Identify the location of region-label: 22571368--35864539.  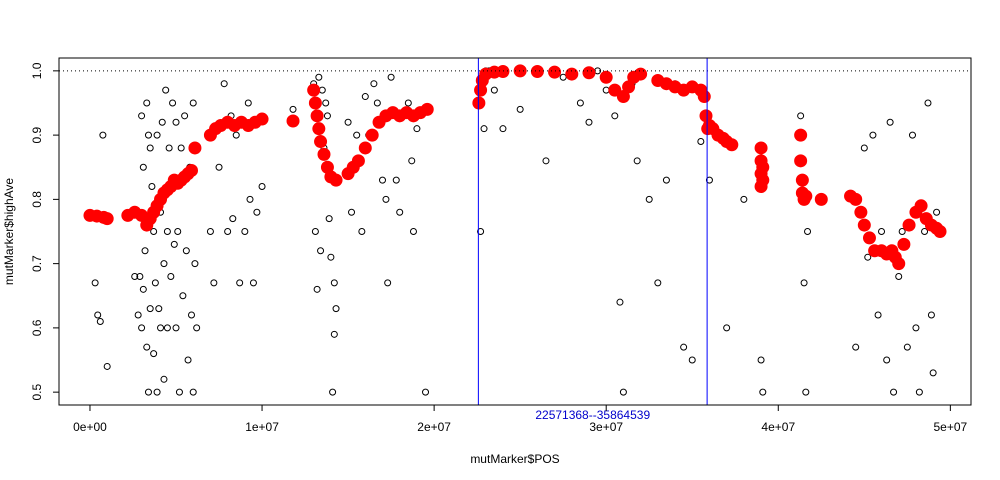
(592, 415).